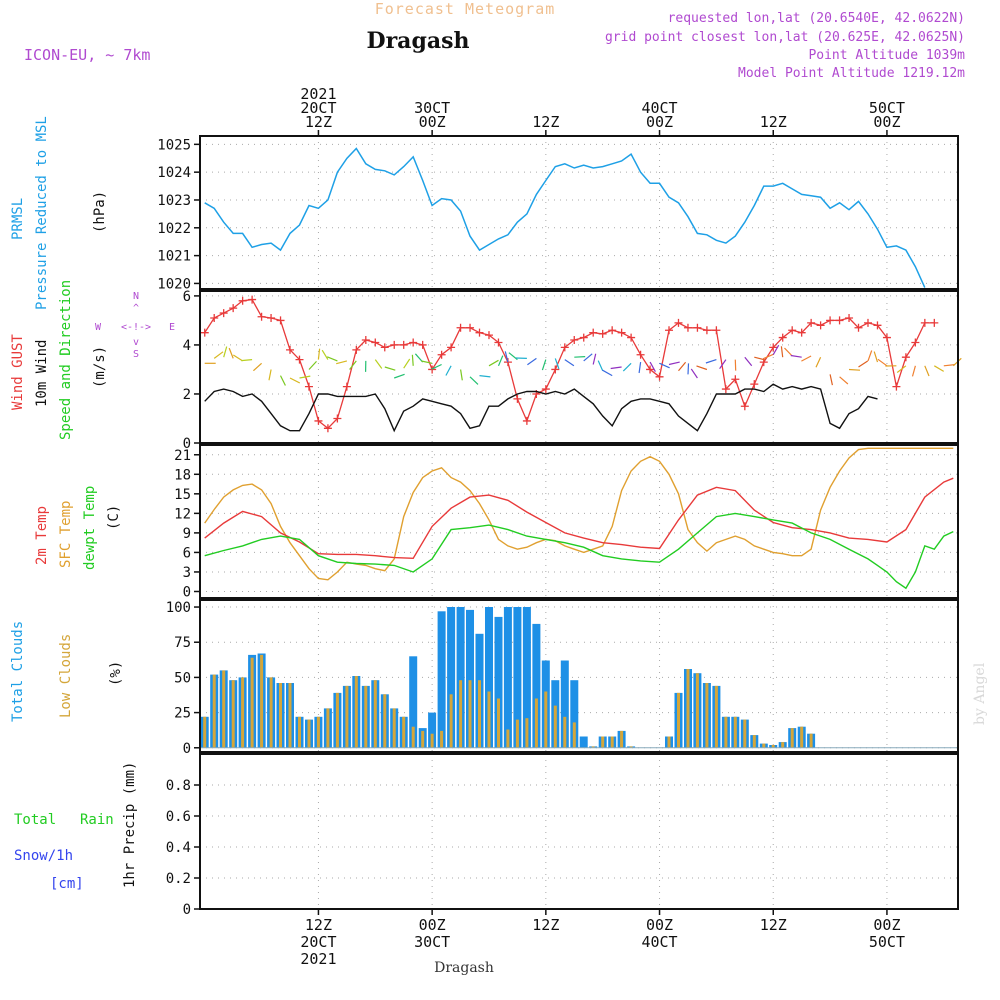  What do you see at coordinates (659, 108) in the screenshot?
I see `x-tick-label-top: 40CT` at bounding box center [659, 108].